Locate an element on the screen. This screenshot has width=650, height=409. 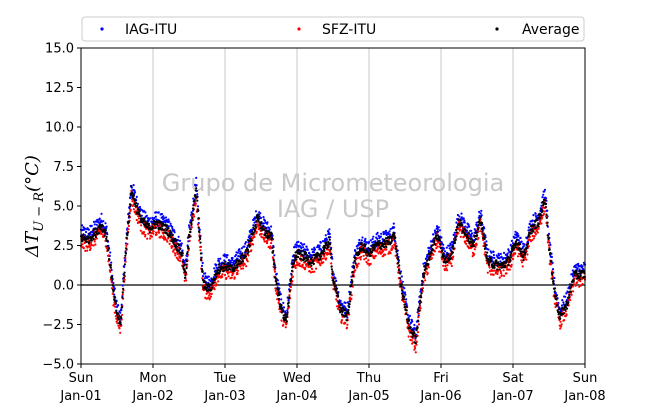
x-tick-date: Jan-07 is located at coordinates (512, 396).